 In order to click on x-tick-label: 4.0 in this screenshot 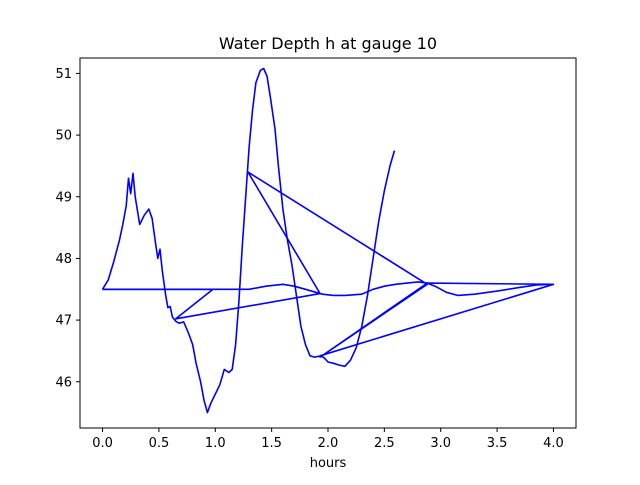, I will do `click(553, 443)`.